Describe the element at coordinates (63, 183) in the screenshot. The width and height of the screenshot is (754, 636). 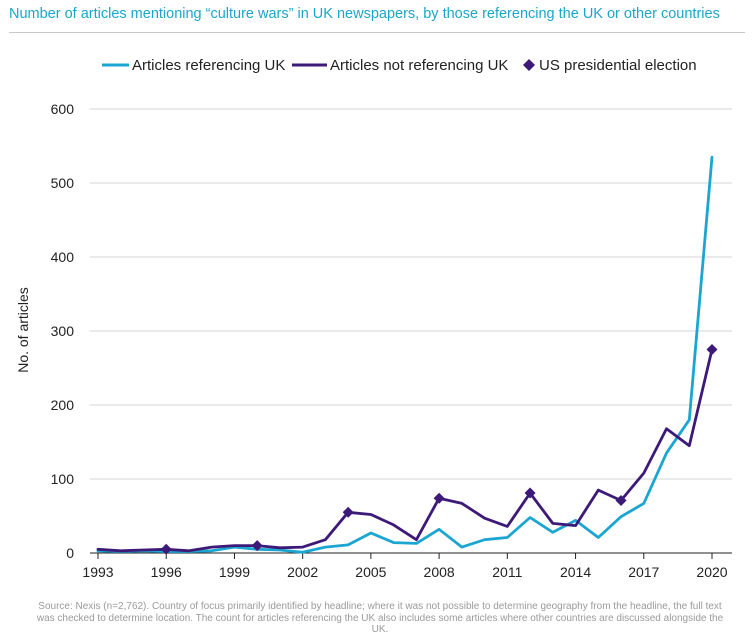
I see `y-tick-label: 500` at that location.